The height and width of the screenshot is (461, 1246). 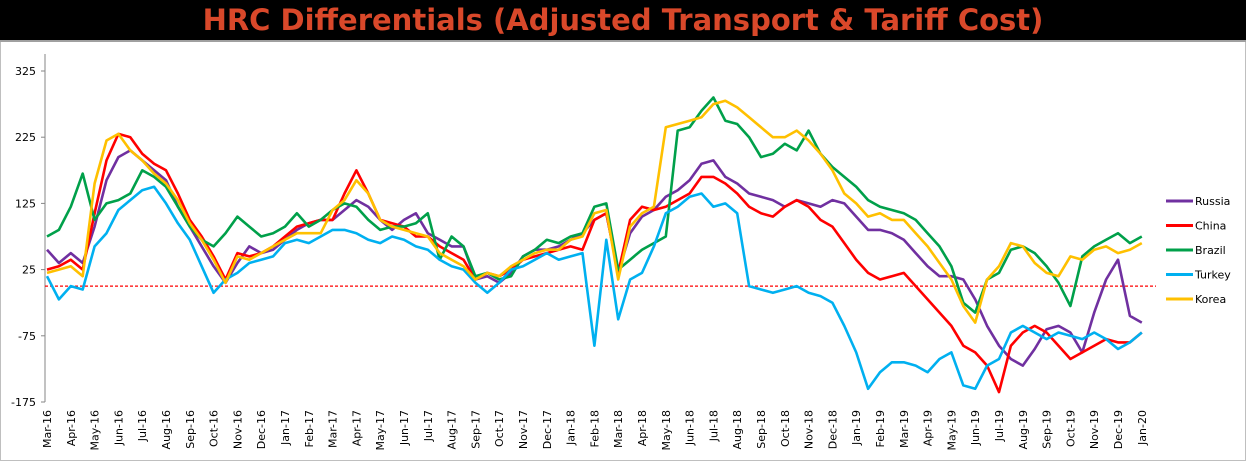 What do you see at coordinates (166, 429) in the screenshot?
I see `x-tick-label: Aug-16` at bounding box center [166, 429].